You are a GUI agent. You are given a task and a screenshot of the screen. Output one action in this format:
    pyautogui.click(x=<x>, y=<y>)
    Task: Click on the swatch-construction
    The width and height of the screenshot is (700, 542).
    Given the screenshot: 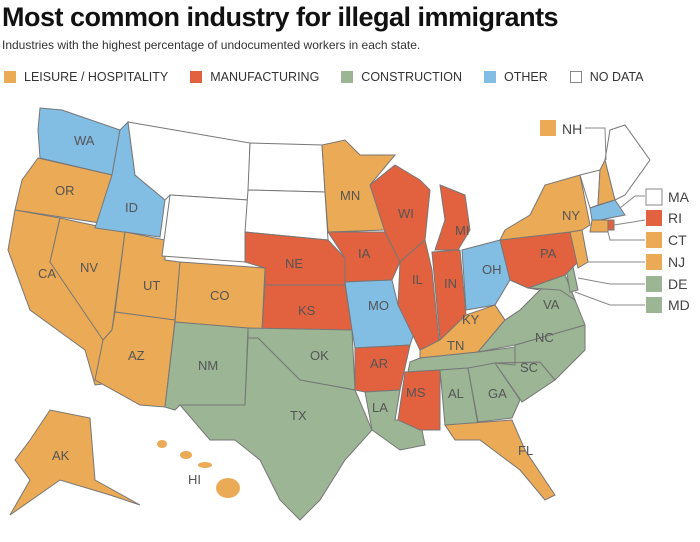 What is the action you would take?
    pyautogui.click(x=347, y=77)
    